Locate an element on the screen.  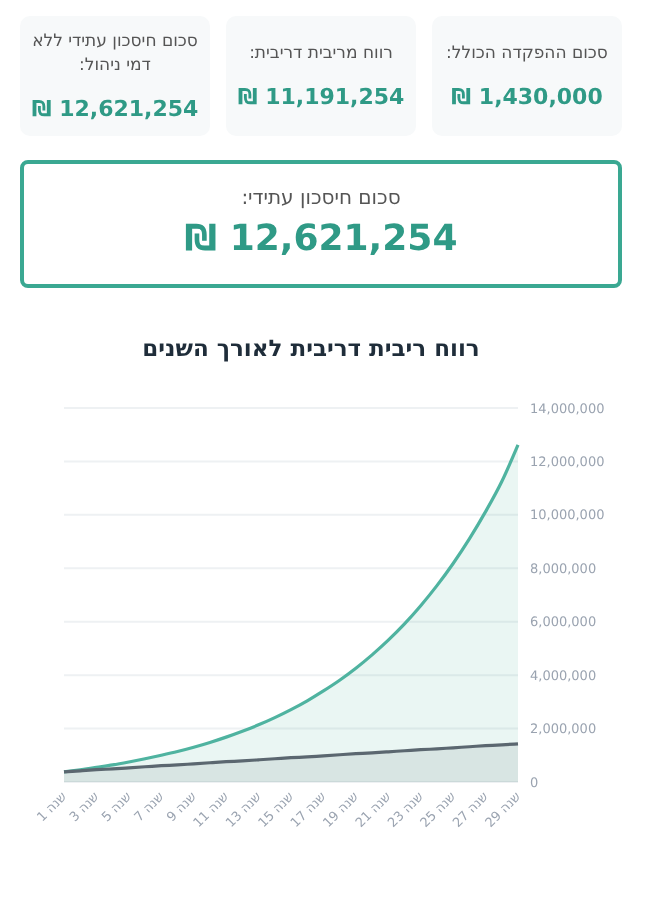
text: 11,191,254 ₪ is located at coordinates (321, 97).